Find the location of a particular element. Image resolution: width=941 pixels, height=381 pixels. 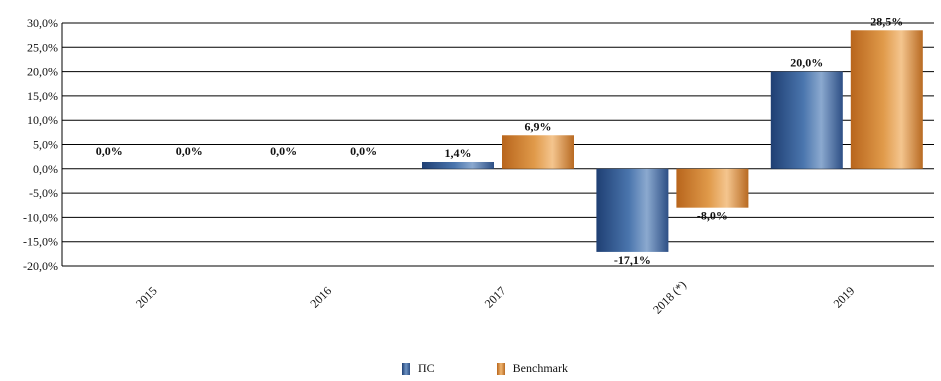

legend-swatch-series2 is located at coordinates (500, 368).